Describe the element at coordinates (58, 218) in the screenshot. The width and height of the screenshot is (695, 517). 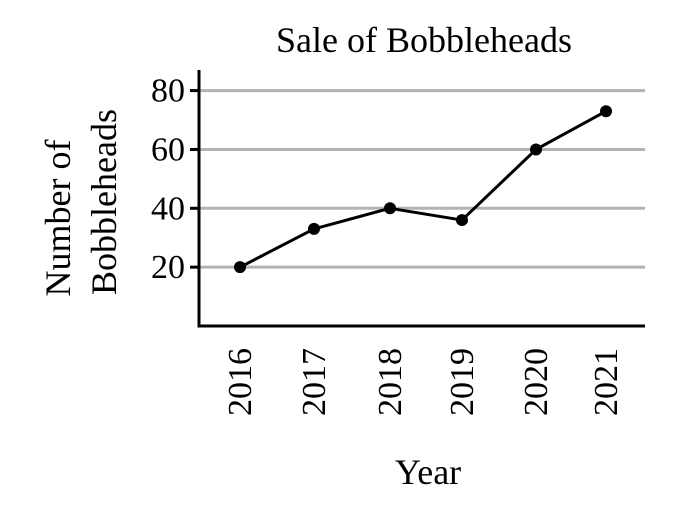
I see `y-axis-label-line-1: Number of` at that location.